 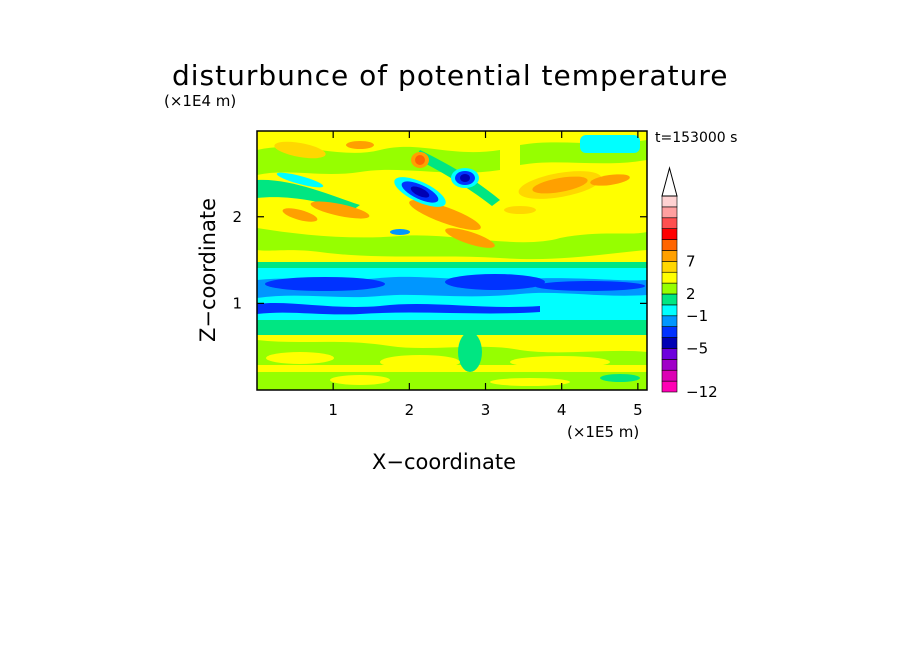 I want to click on y-tick-label: 1, so click(x=237, y=303).